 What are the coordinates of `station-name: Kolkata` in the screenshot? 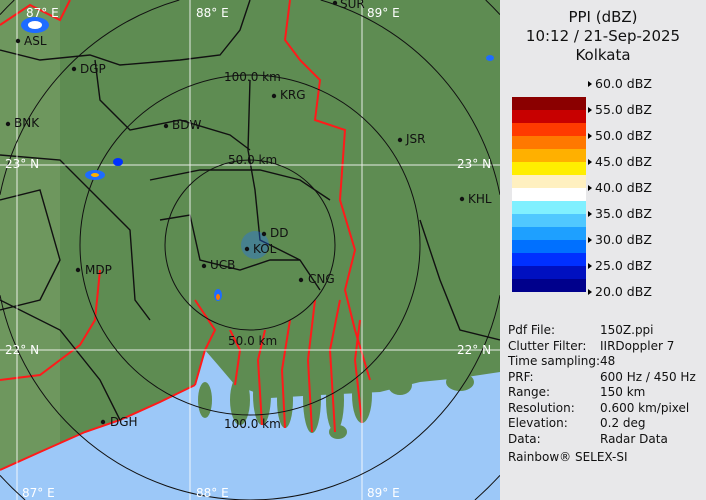 It's located at (603, 55).